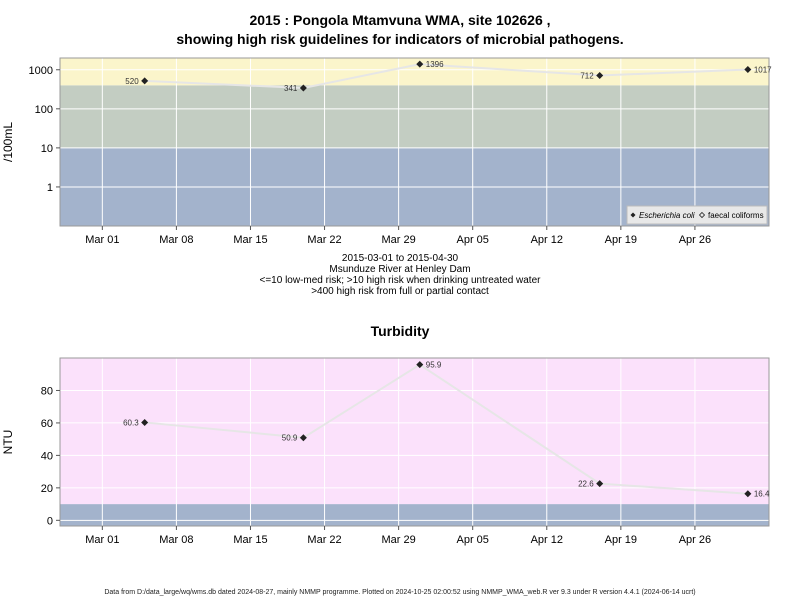  Describe the element at coordinates (435, 64) in the screenshot. I see `data-point-label: 1396` at that location.